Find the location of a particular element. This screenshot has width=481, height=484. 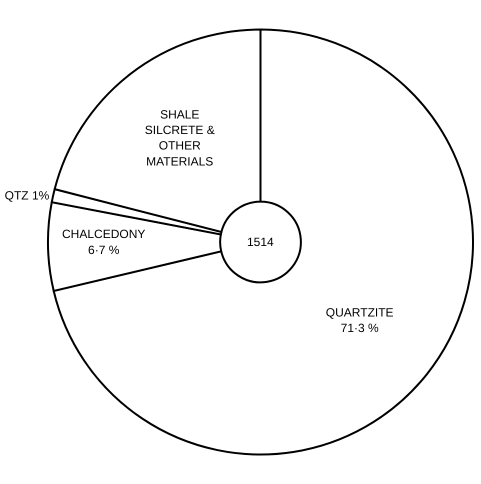

data-label: 71·3 % is located at coordinates (360, 328).